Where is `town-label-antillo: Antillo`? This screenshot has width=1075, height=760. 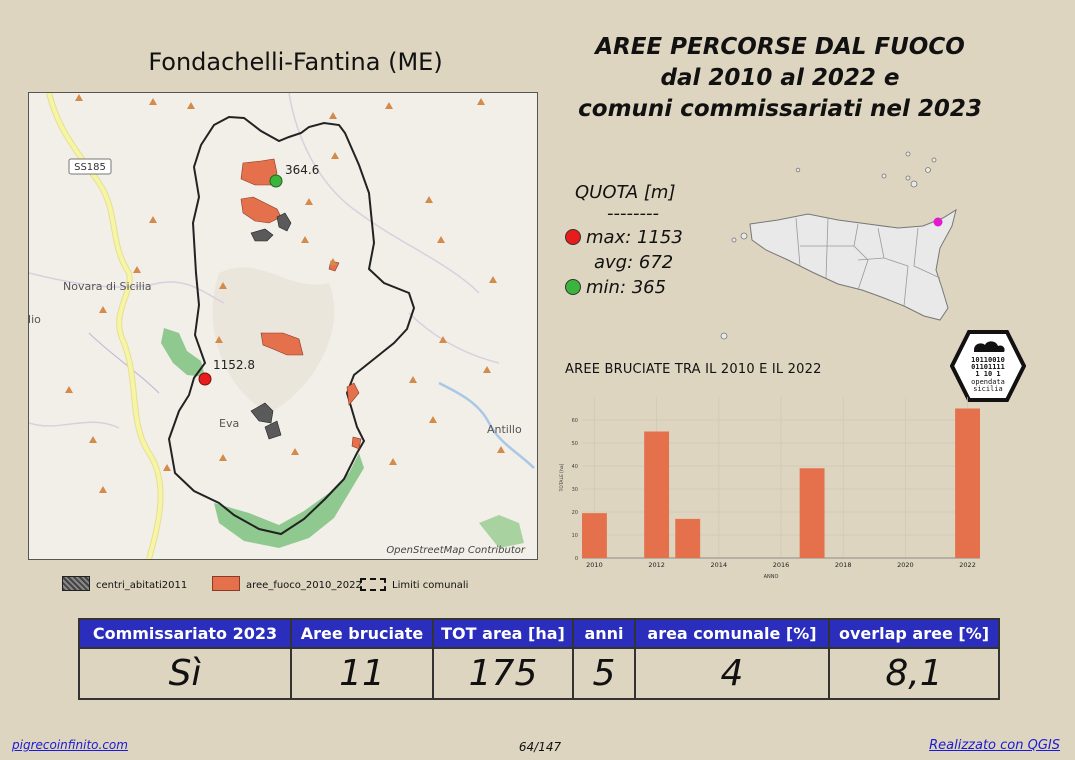 town-label-antillo: Antillo is located at coordinates (504, 429).